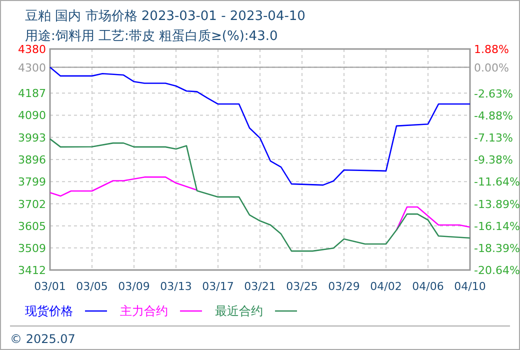 The height and width of the screenshot is (350, 520). I want to click on x-tick-label: 04/10, so click(470, 286).